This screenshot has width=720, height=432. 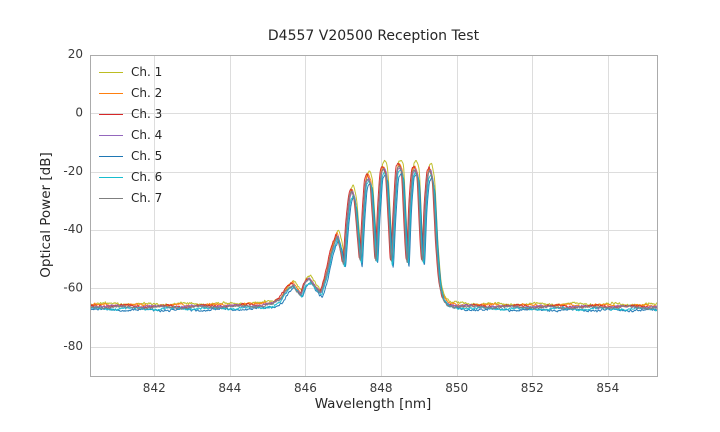 I want to click on legend-item: Ch. 2, so click(x=130, y=93).